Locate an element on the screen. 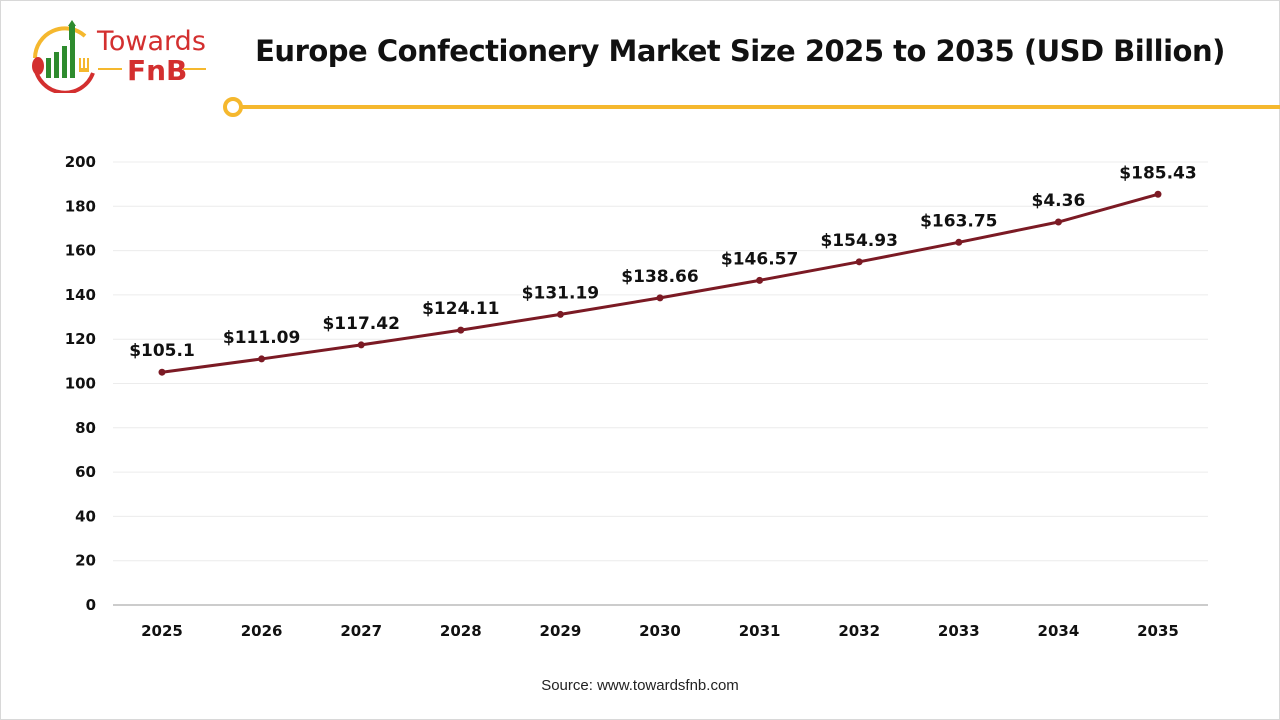  x-tick-label: 2026 is located at coordinates (262, 631).